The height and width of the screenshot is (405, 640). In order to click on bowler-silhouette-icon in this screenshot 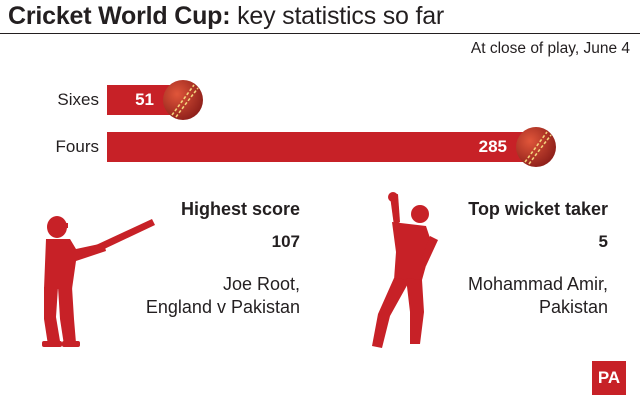, I will do `click(405, 270)`.